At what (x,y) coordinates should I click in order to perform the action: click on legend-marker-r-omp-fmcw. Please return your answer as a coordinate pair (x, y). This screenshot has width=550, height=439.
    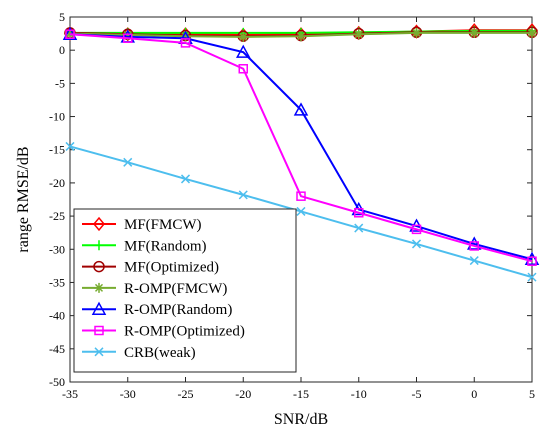
    Looking at the image, I should click on (99, 287).